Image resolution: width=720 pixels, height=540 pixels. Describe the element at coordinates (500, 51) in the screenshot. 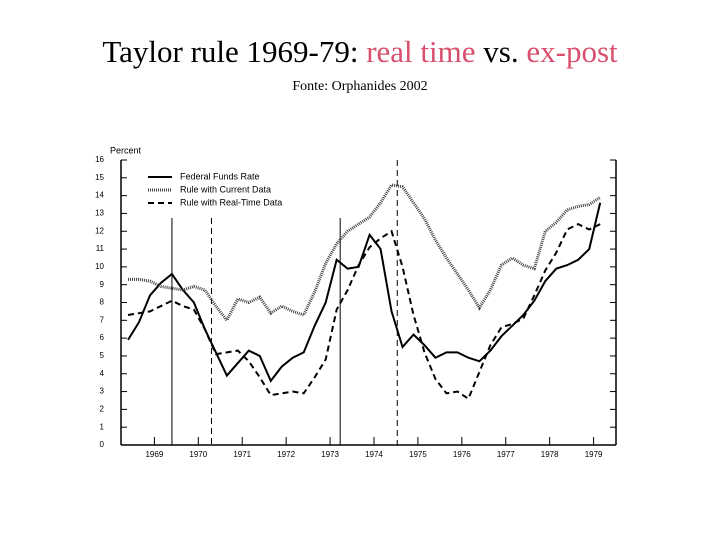

I see `title-part: vs.` at that location.